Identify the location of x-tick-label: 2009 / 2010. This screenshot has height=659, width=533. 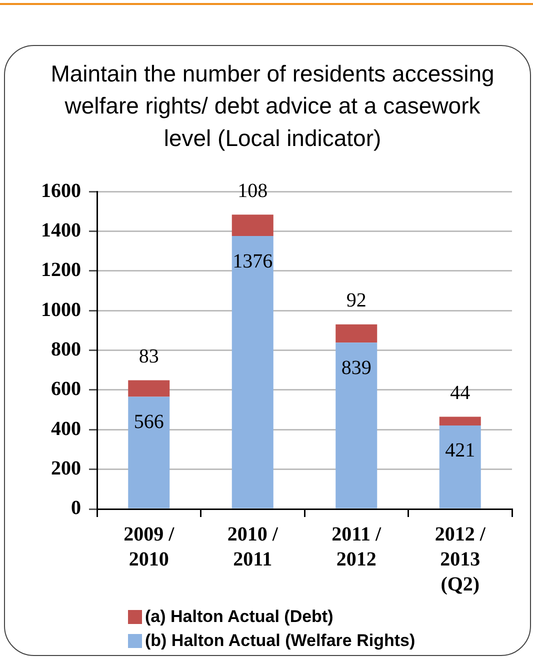
(149, 547).